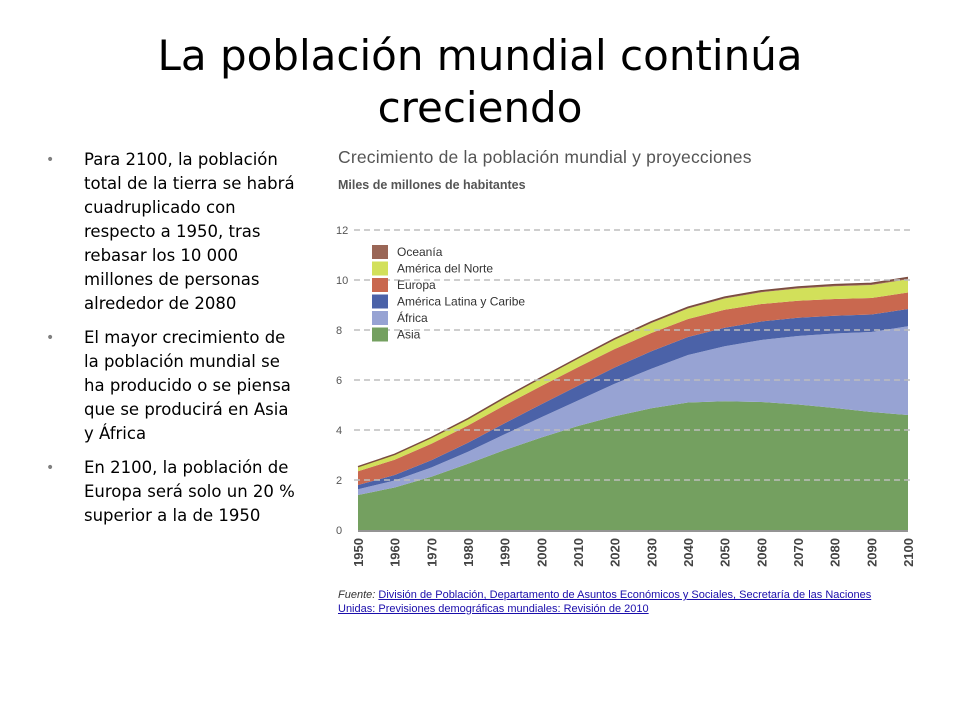  Describe the element at coordinates (395, 552) in the screenshot. I see `x-tick-label: 1960` at that location.